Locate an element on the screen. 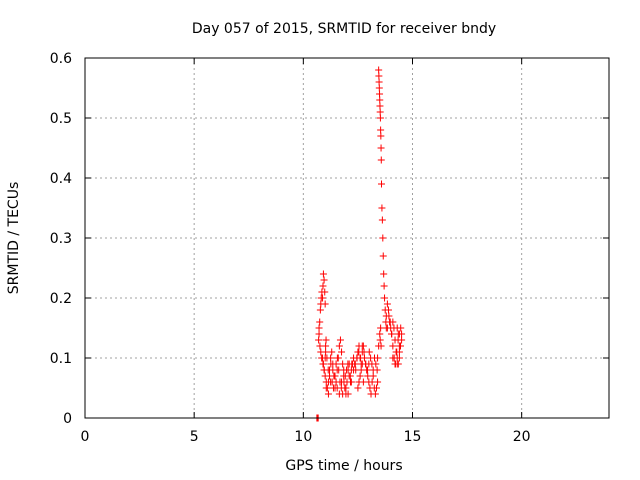 This screenshot has width=640, height=480. y-tick-label: 0.5 is located at coordinates (61, 119).